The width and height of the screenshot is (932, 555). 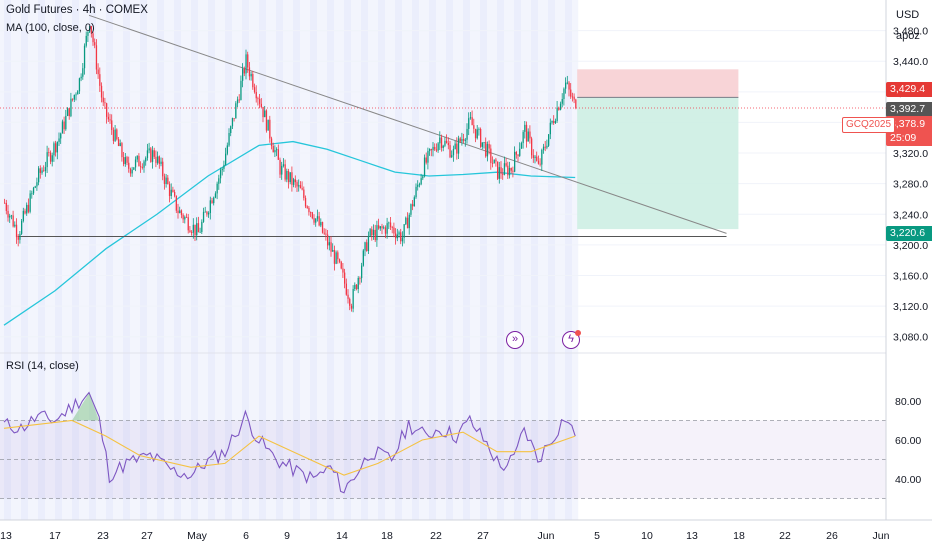 I want to click on dividend-icon: », so click(x=515, y=340).